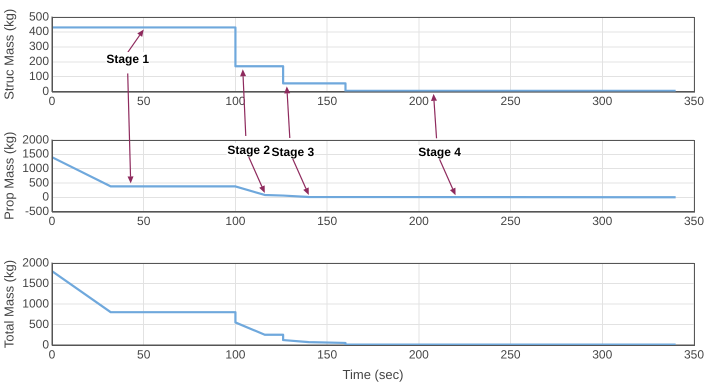 The width and height of the screenshot is (707, 385). I want to click on annotation: Stage 2, so click(249, 149).